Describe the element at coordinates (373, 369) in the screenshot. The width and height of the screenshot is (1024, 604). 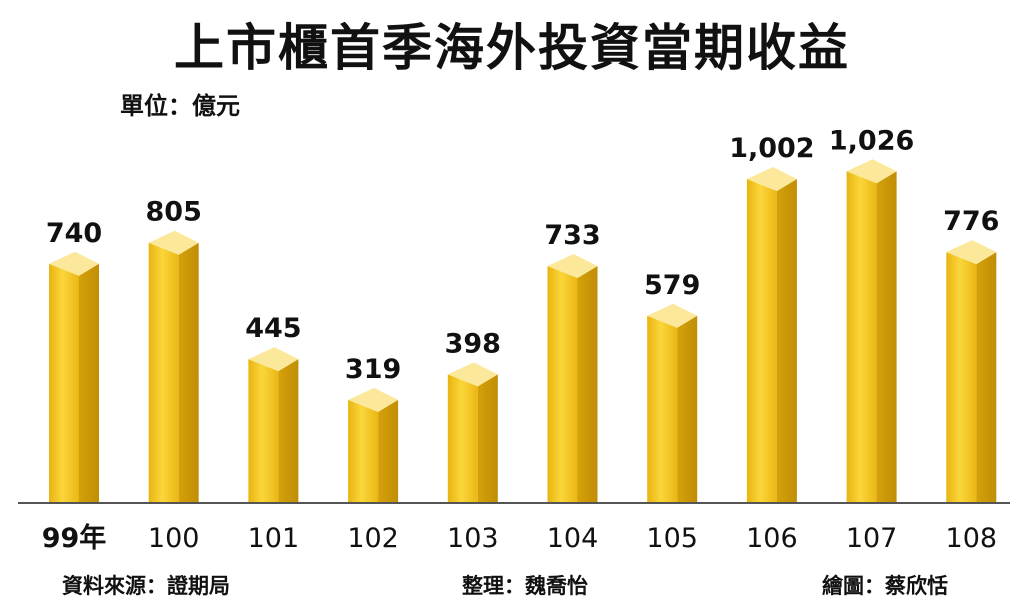
I see `value-label: 319` at that location.